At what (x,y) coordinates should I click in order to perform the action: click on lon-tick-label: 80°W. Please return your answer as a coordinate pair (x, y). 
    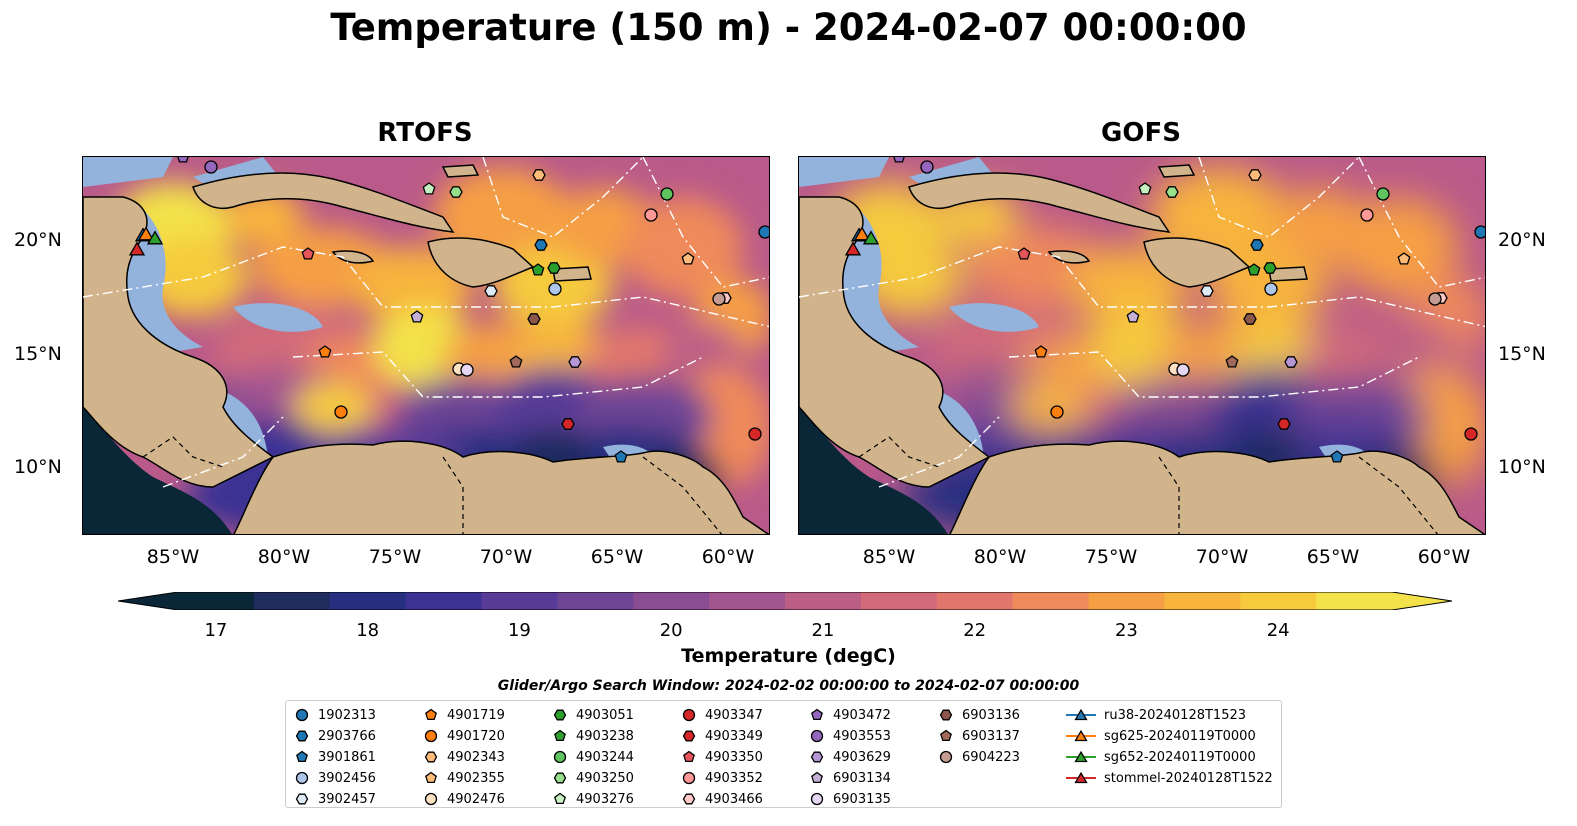
    Looking at the image, I should click on (1000, 557).